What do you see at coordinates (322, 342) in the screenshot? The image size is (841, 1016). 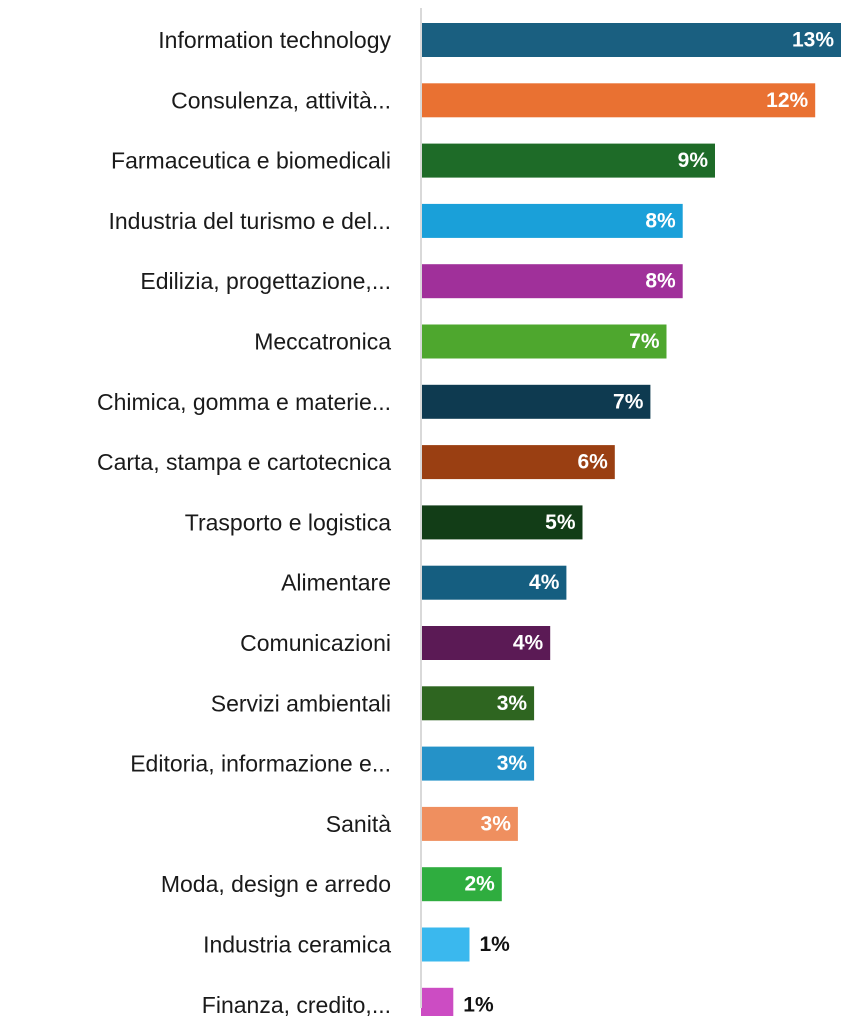 I see `category-label: Meccatronica` at bounding box center [322, 342].